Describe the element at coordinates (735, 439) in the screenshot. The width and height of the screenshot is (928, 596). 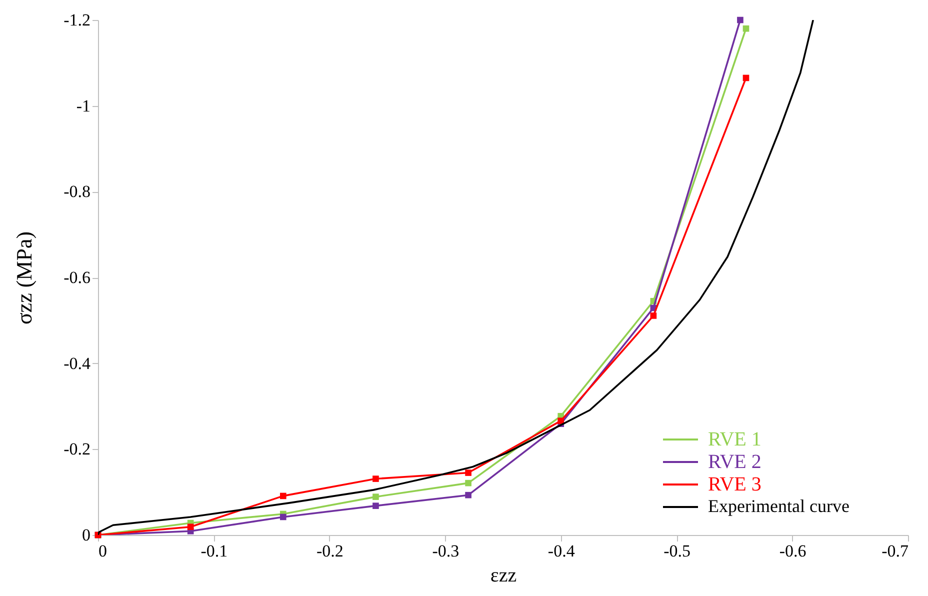
I see `legend-label: RVE 1` at that location.